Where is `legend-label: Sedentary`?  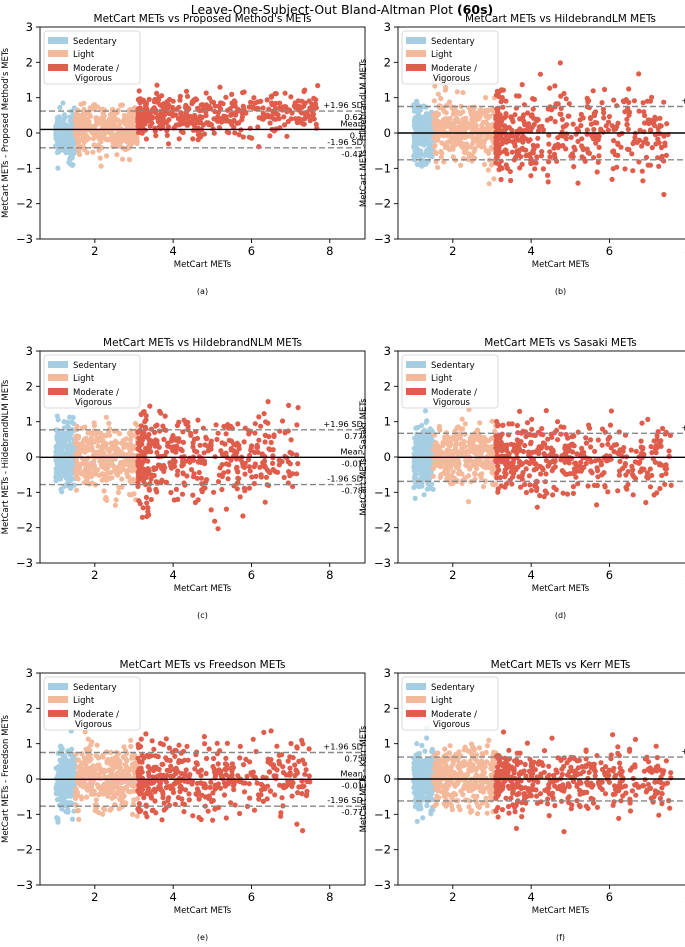
legend-label: Sedentary is located at coordinates (453, 42).